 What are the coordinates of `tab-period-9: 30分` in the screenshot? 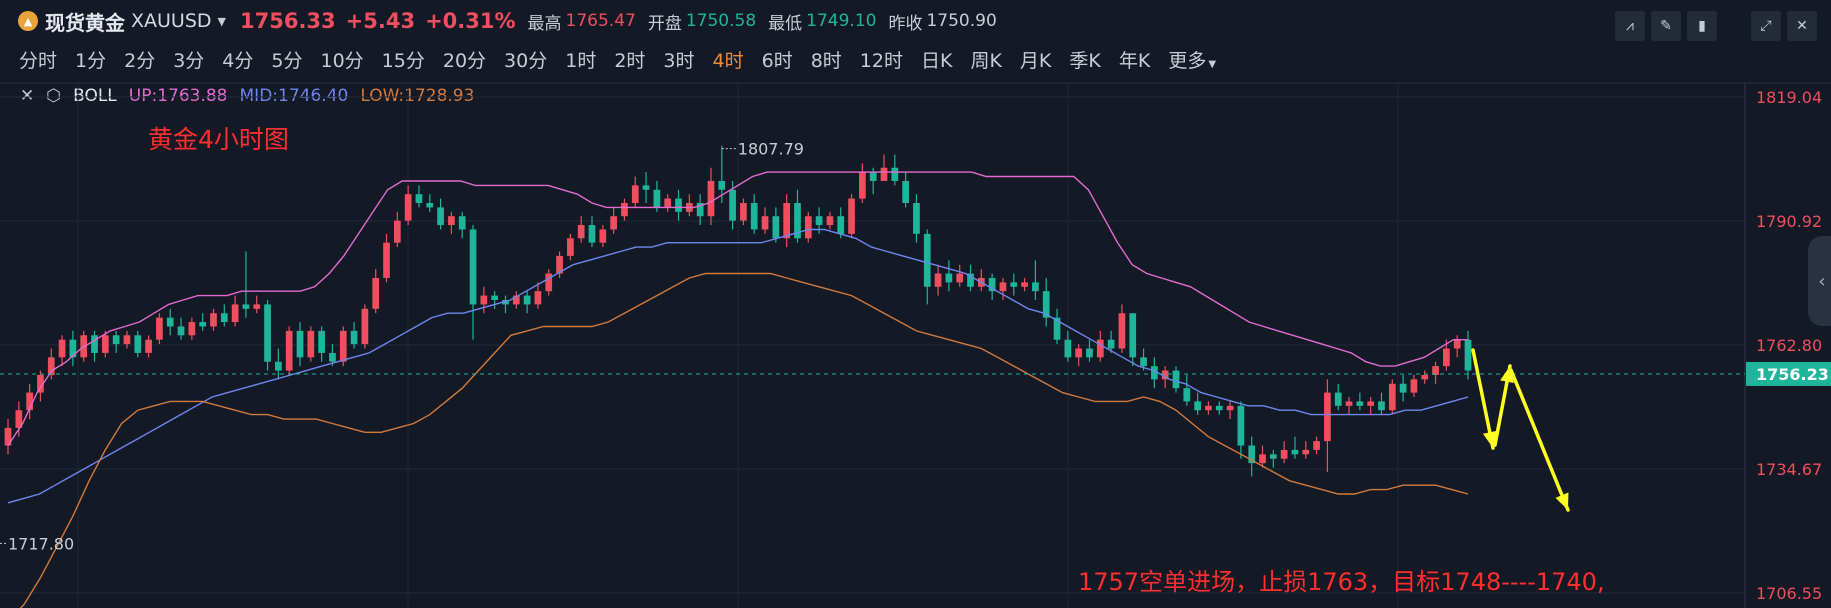 It's located at (526, 60).